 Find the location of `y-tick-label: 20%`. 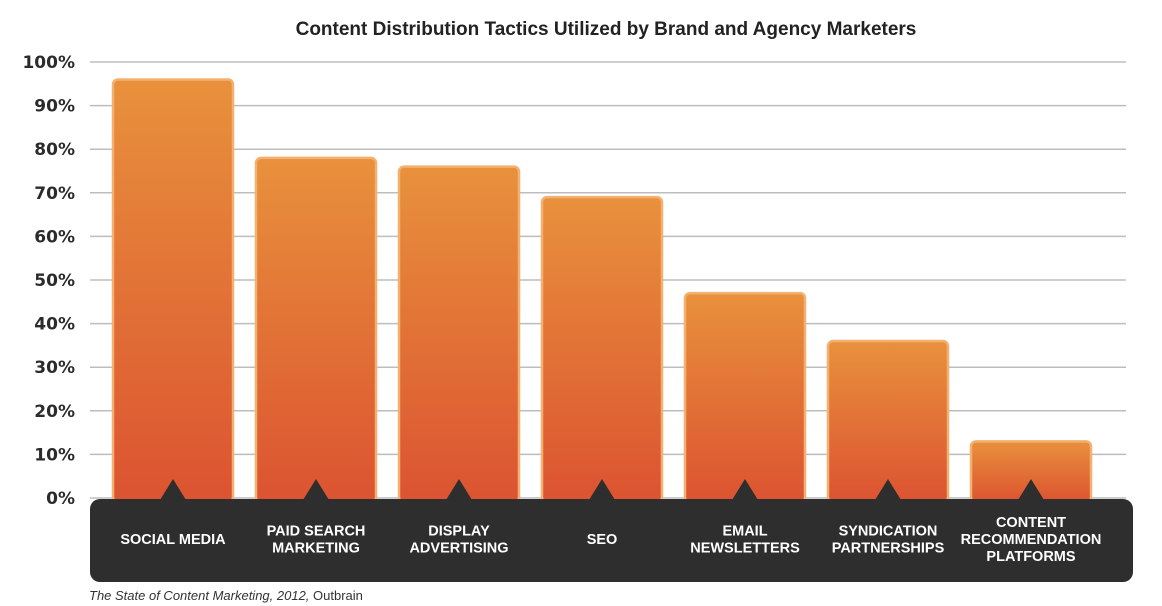

y-tick-label: 20% is located at coordinates (54, 412).